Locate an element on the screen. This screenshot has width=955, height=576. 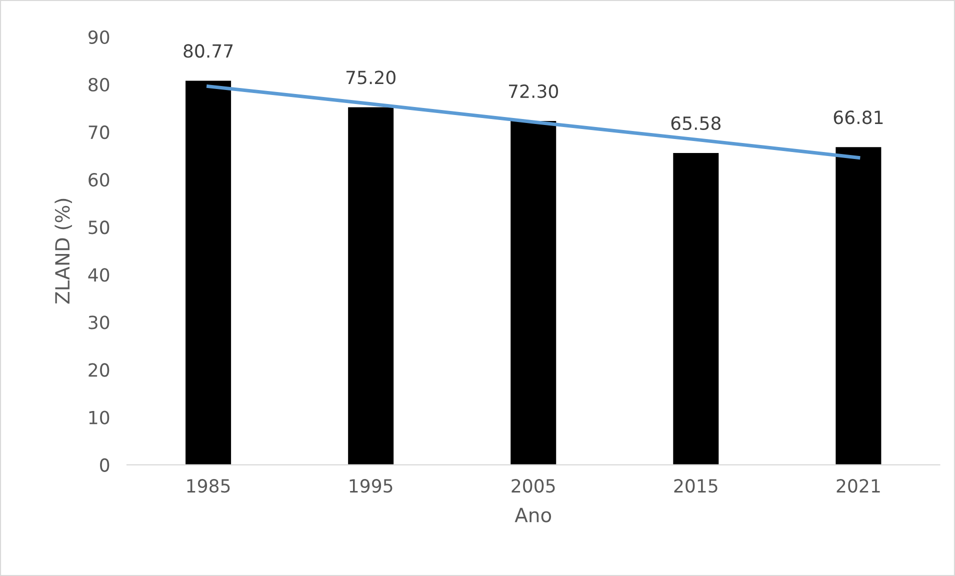
x-tick-label: 2015 is located at coordinates (696, 486).